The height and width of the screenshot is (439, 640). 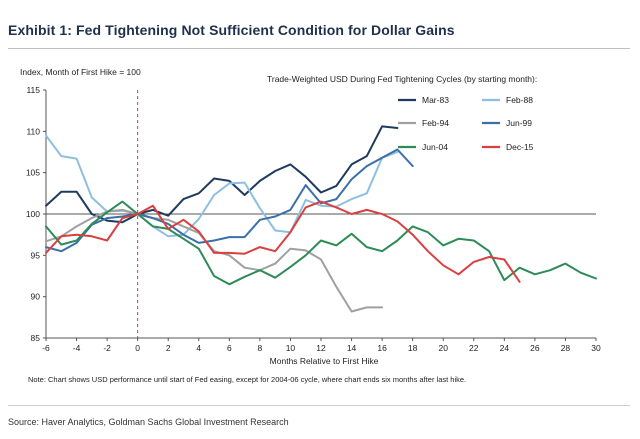 What do you see at coordinates (519, 100) in the screenshot?
I see `legend-label-feb-88: Feb-88` at bounding box center [519, 100].